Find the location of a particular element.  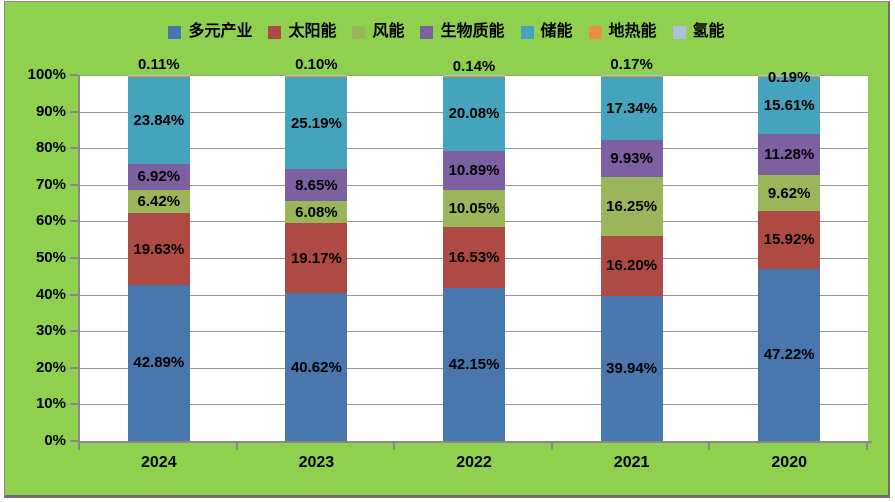

bar-segment: 15.92% is located at coordinates (789, 239).